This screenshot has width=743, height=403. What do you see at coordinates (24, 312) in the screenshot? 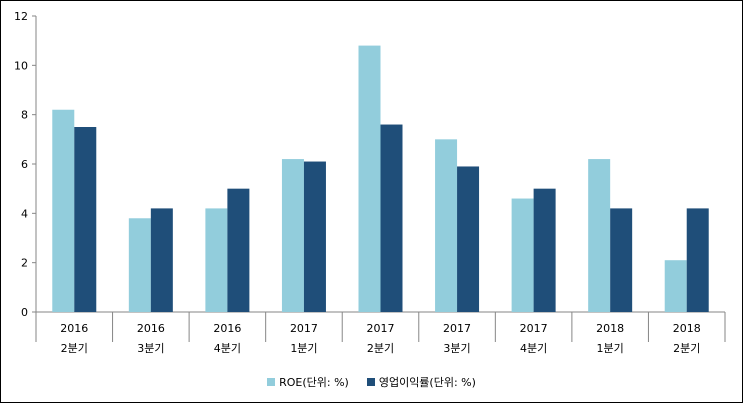
I see `y-tick-label: 0` at bounding box center [24, 312].